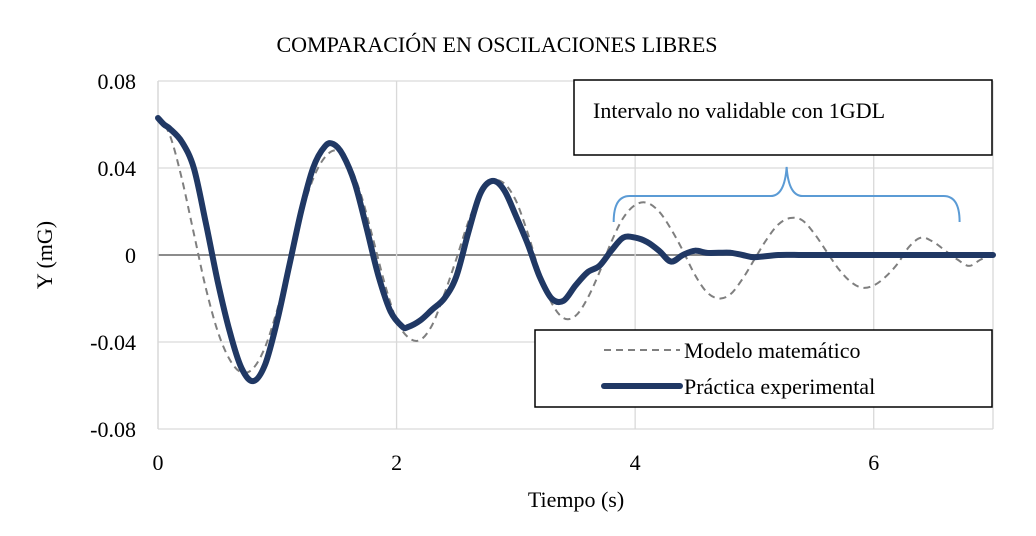  I want to click on chart-title: COMPARACIÓN EN OSCILACIONES LIBRES, so click(496, 44).